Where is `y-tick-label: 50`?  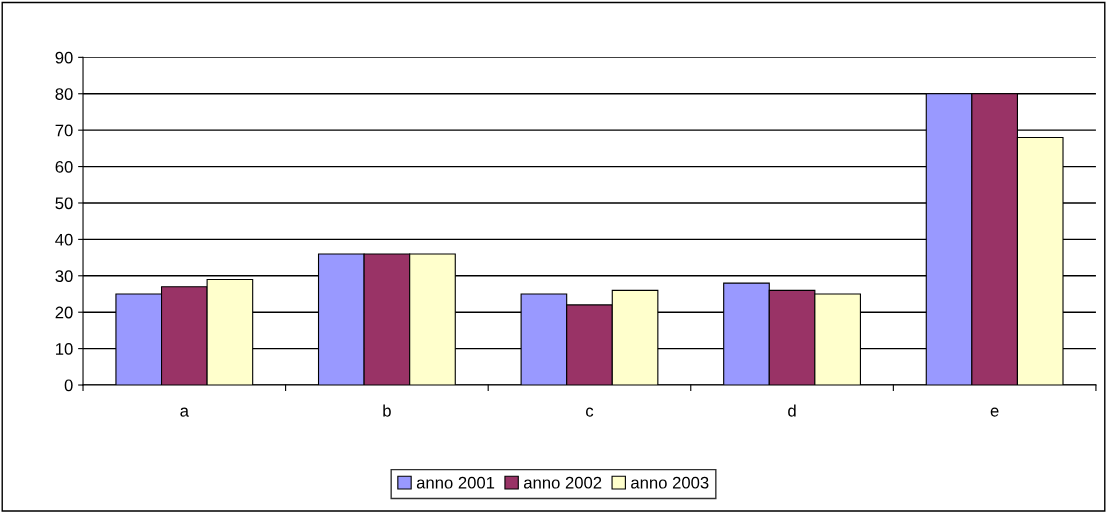 y-tick-label: 50 is located at coordinates (64, 203).